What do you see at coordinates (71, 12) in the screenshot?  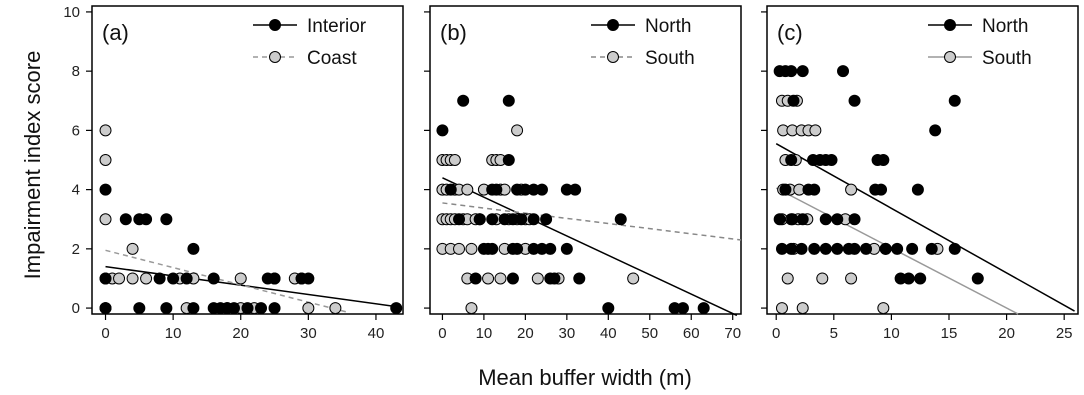 I see `panel-a-y-tick-label: 10` at bounding box center [71, 12].